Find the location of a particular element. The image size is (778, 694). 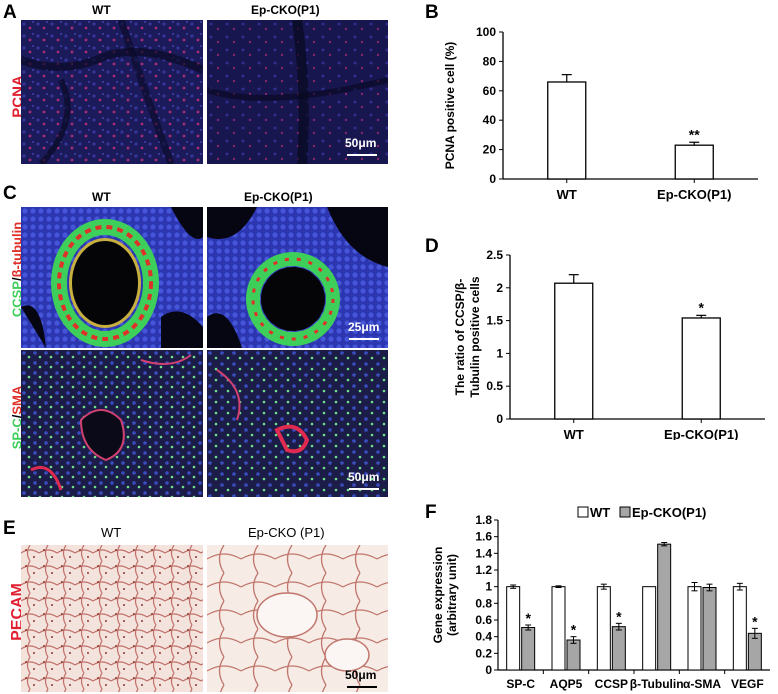

panel-a-col-cko: Ep-CKO(P1) is located at coordinates (285, 10).